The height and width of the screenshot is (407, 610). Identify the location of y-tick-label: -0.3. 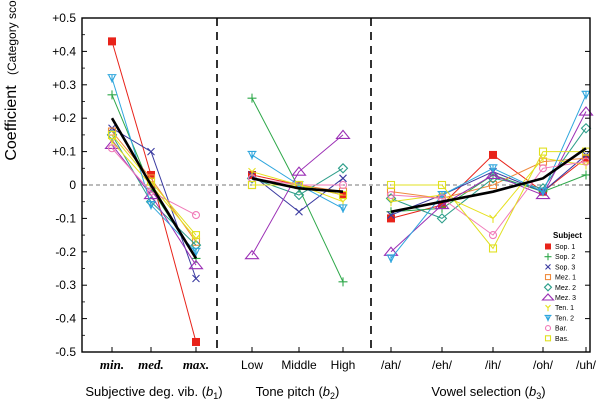
(65, 285).